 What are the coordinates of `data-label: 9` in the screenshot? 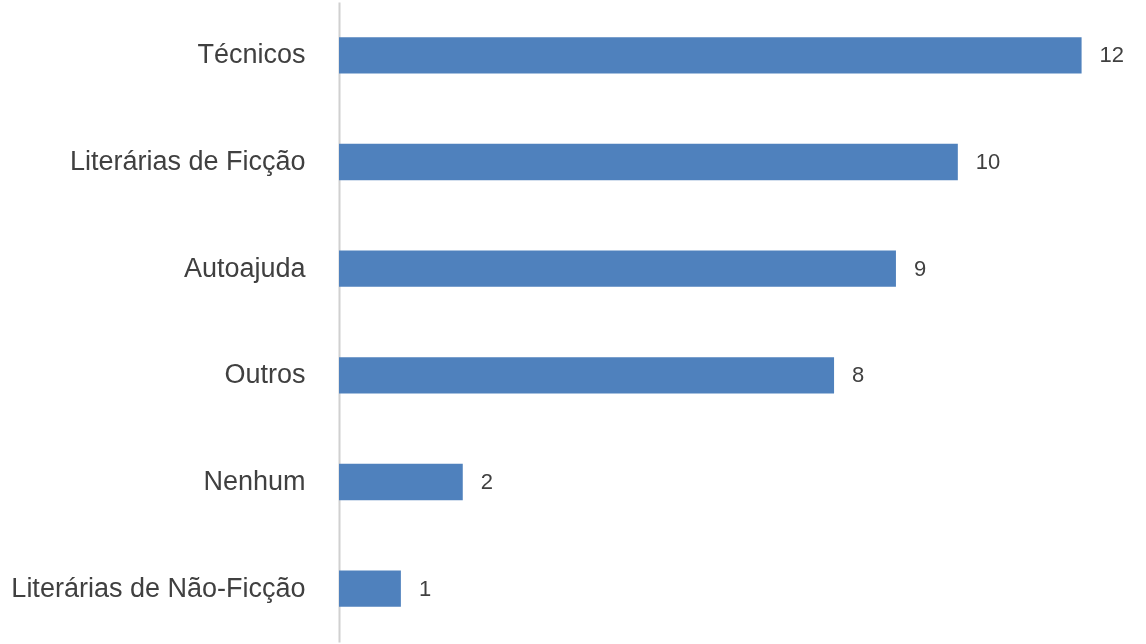 It's located at (920, 268).